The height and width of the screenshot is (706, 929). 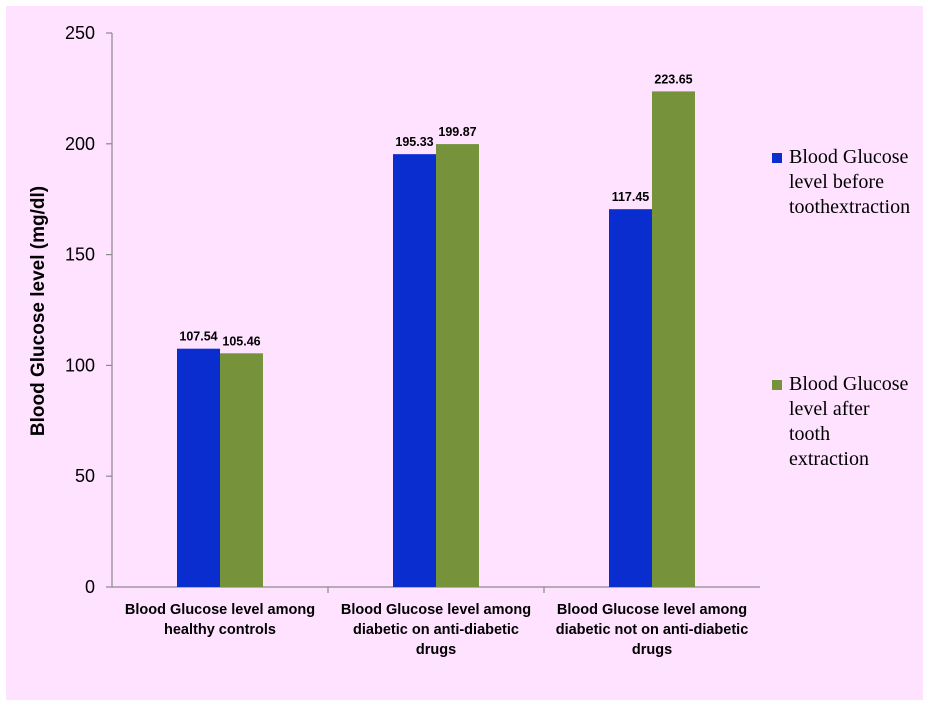 I want to click on category-label-line: healthy controls, so click(x=220, y=630).